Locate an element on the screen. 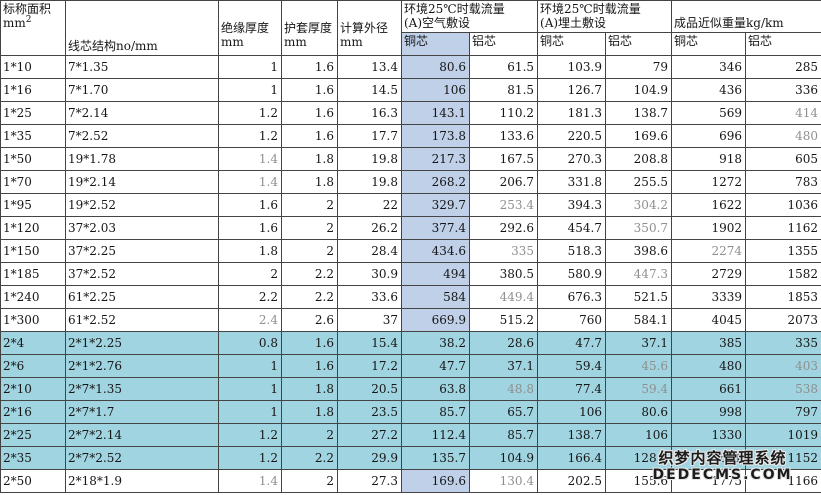 The height and width of the screenshot is (495, 821). cell-insulation: 2 is located at coordinates (250, 274).